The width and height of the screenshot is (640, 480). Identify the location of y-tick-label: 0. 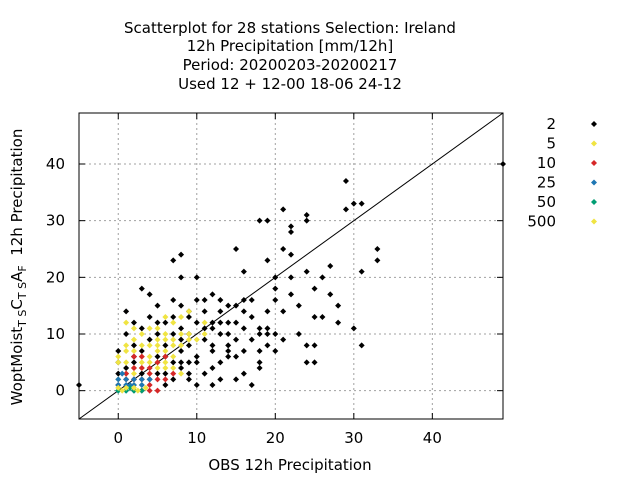
(60, 391).